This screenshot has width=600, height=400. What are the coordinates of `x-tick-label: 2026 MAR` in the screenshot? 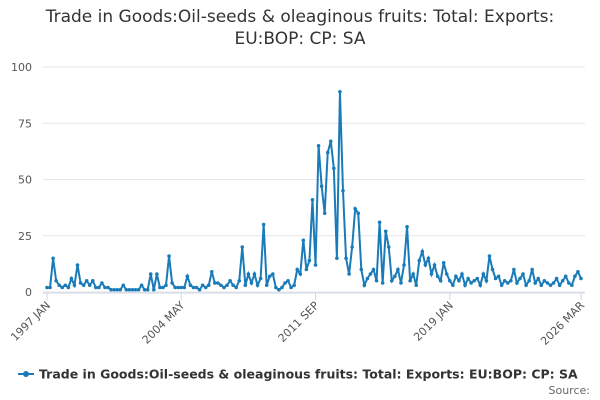 It's located at (562, 323).